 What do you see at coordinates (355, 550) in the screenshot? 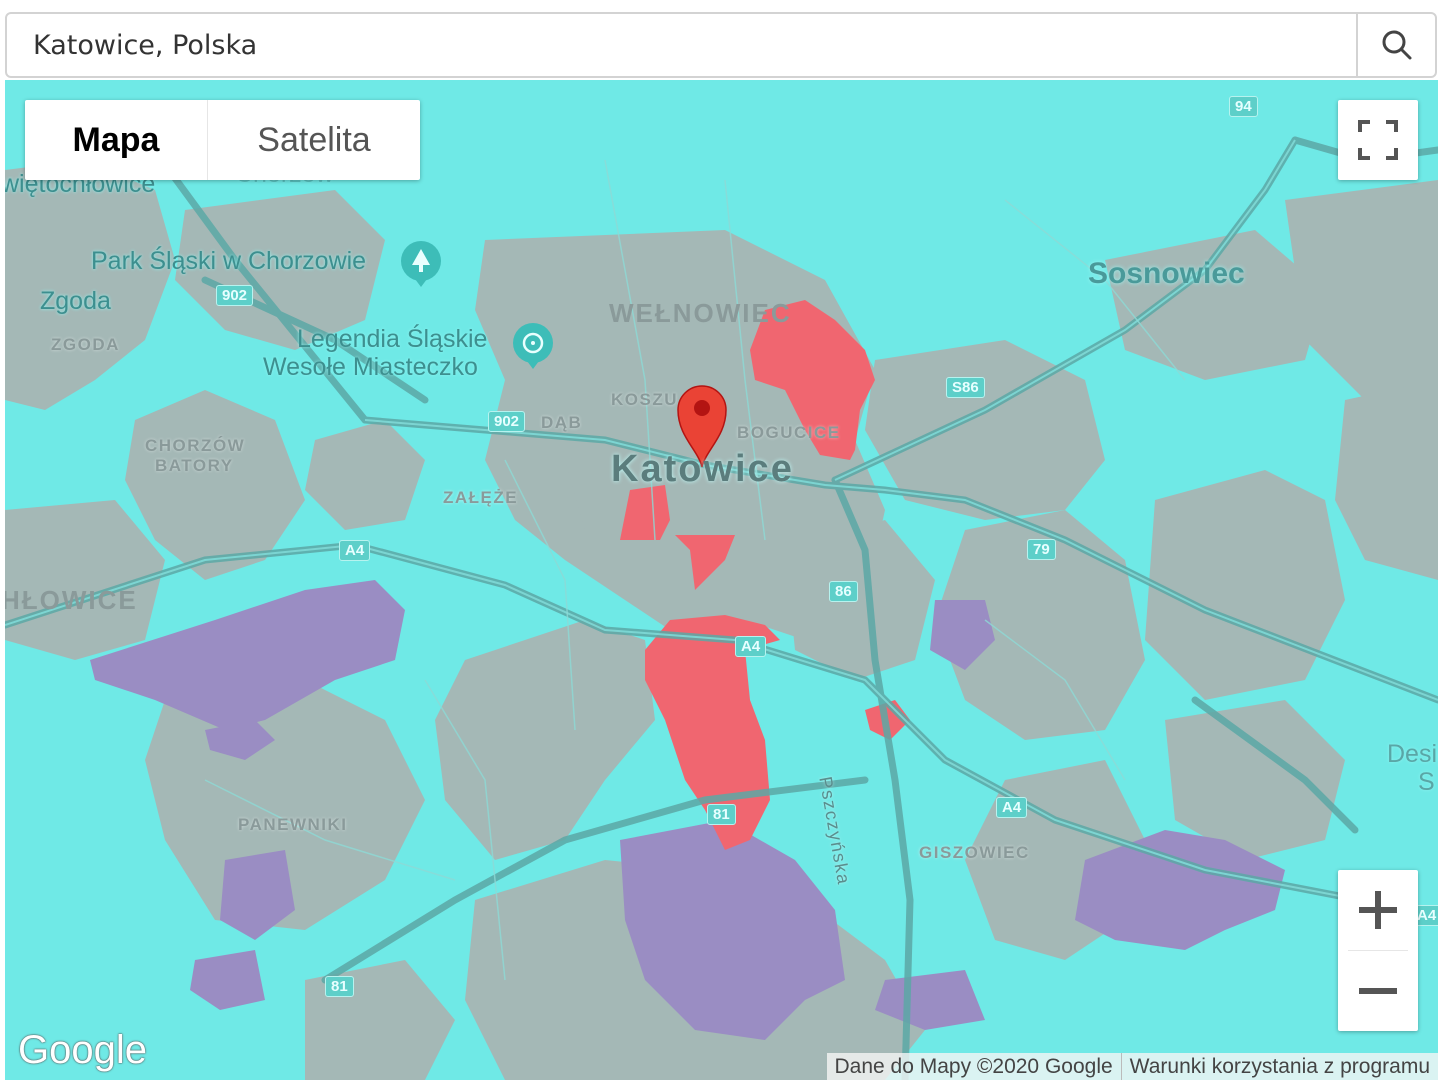
I see `road-shield-a4-a: A4` at bounding box center [355, 550].